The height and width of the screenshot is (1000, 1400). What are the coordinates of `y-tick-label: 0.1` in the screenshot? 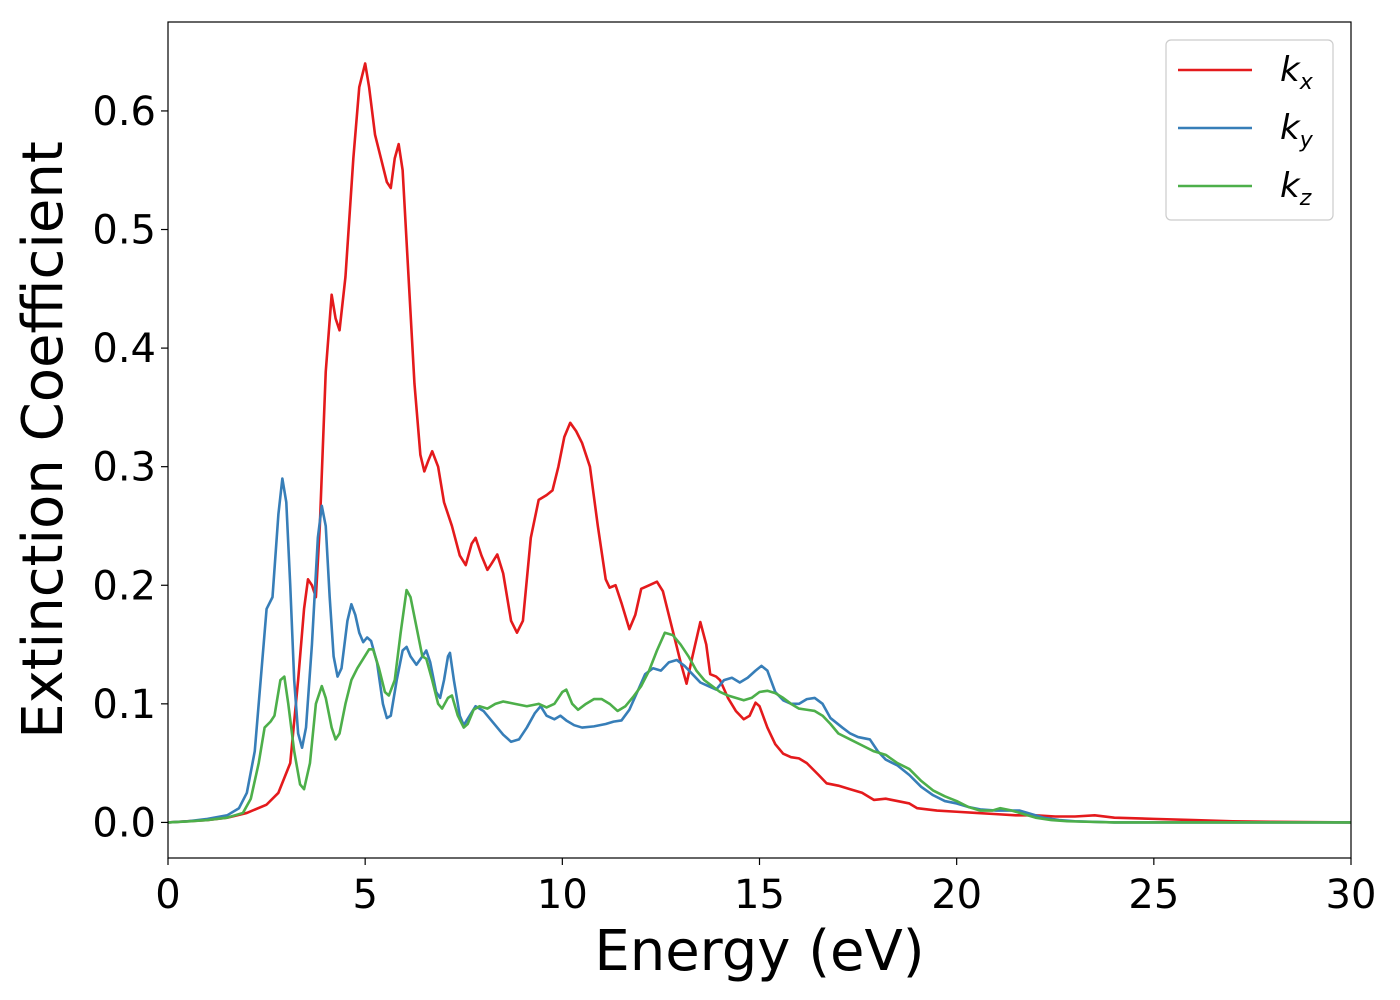 It's located at (124, 705).